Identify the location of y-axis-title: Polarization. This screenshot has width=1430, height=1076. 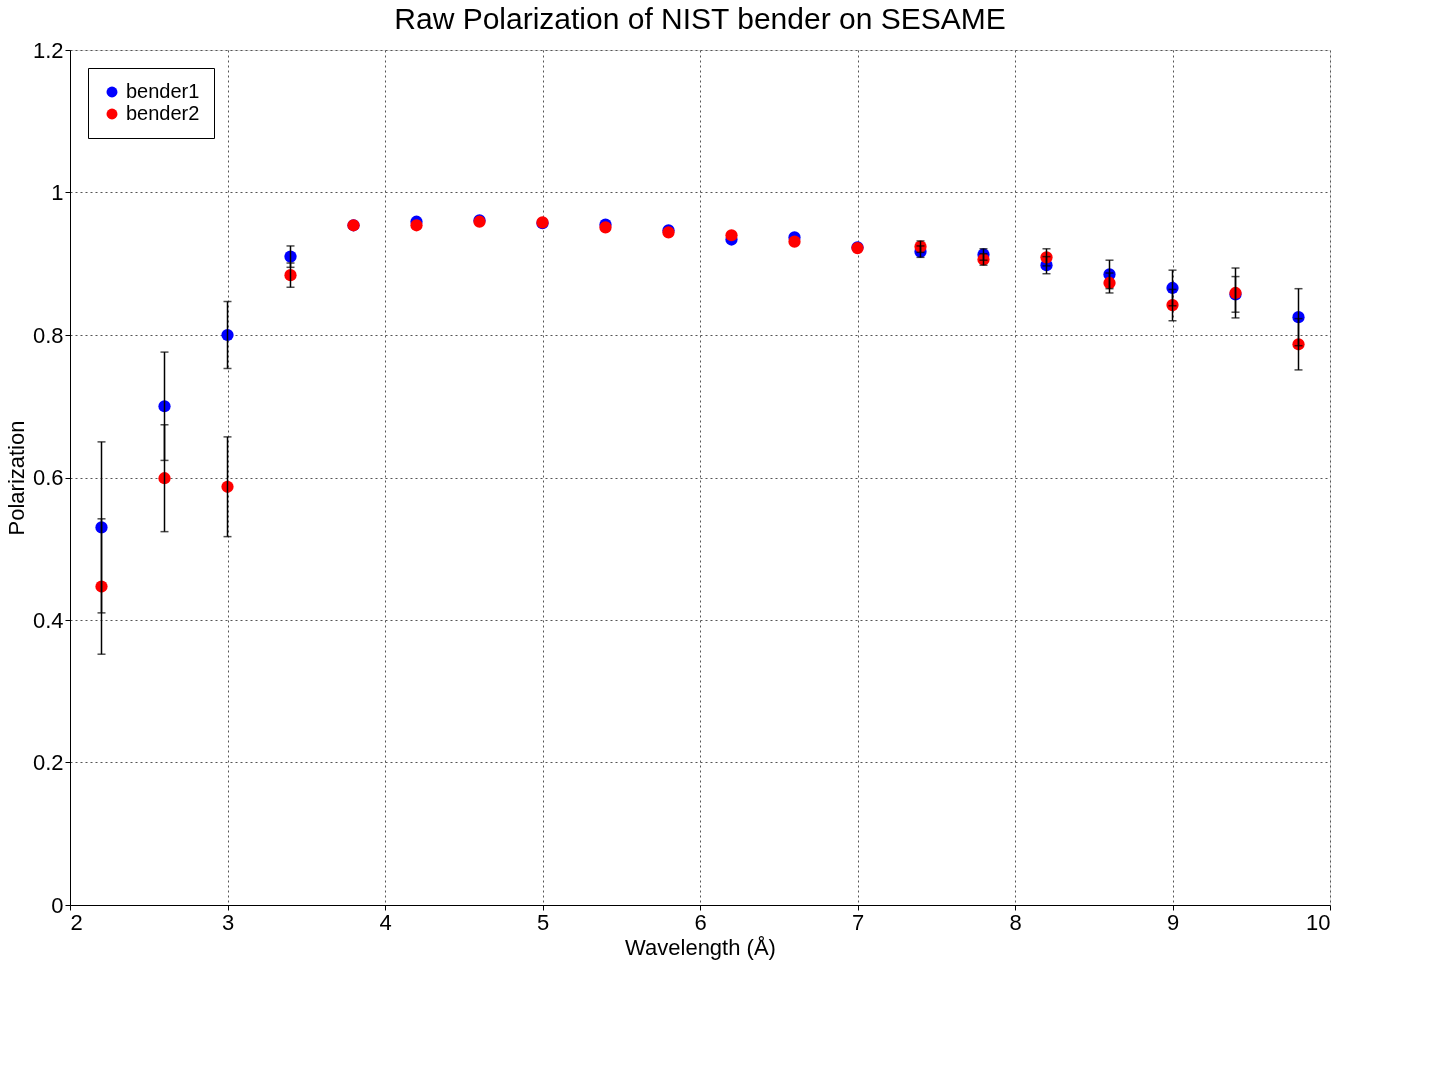
(16, 478).